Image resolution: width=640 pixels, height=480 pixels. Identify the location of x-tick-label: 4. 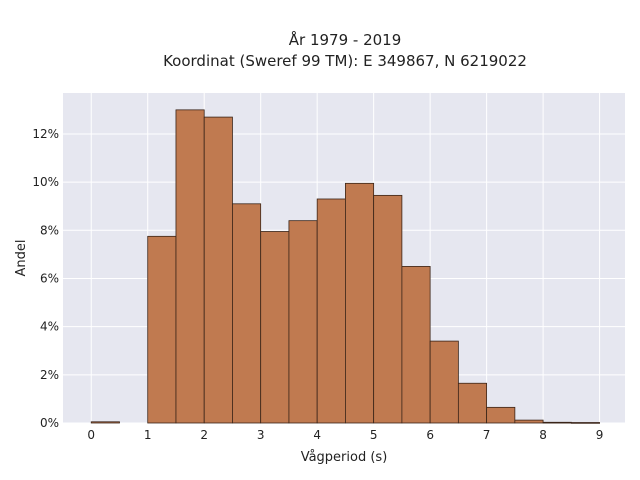
(317, 435).